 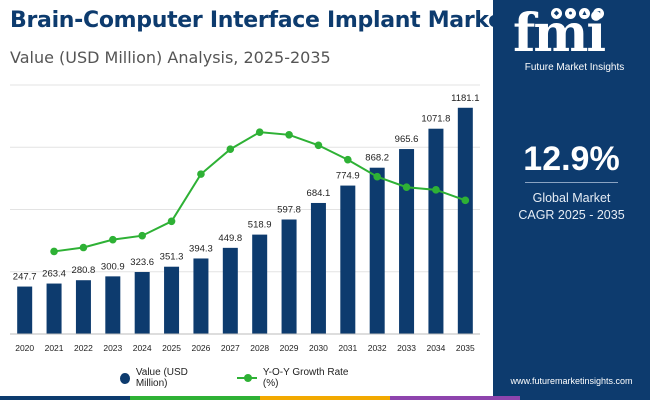 What do you see at coordinates (83, 247) in the screenshot?
I see `growth-point-2022` at bounding box center [83, 247].